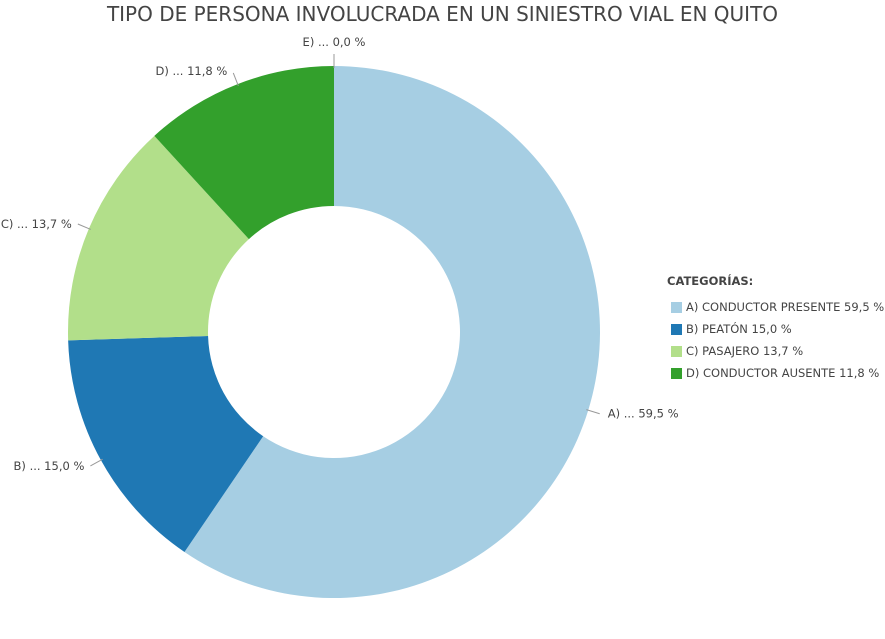 Image resolution: width=885 pixels, height=639 pixels. I want to click on slice-label-c: C) ... 13,7 %, so click(36, 224).